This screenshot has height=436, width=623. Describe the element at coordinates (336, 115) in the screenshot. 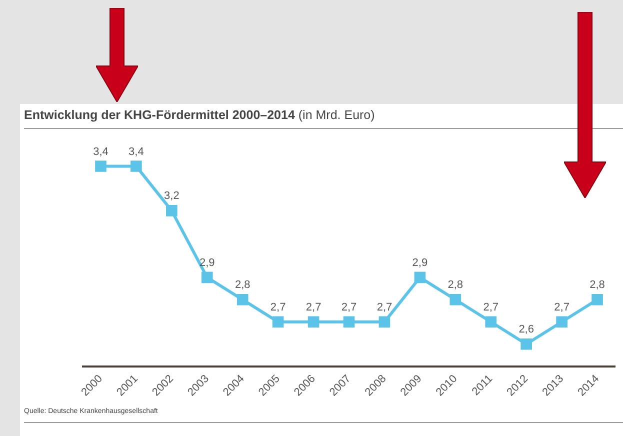

I see `chart-subtitle: (in Mrd. Euro)` at that location.